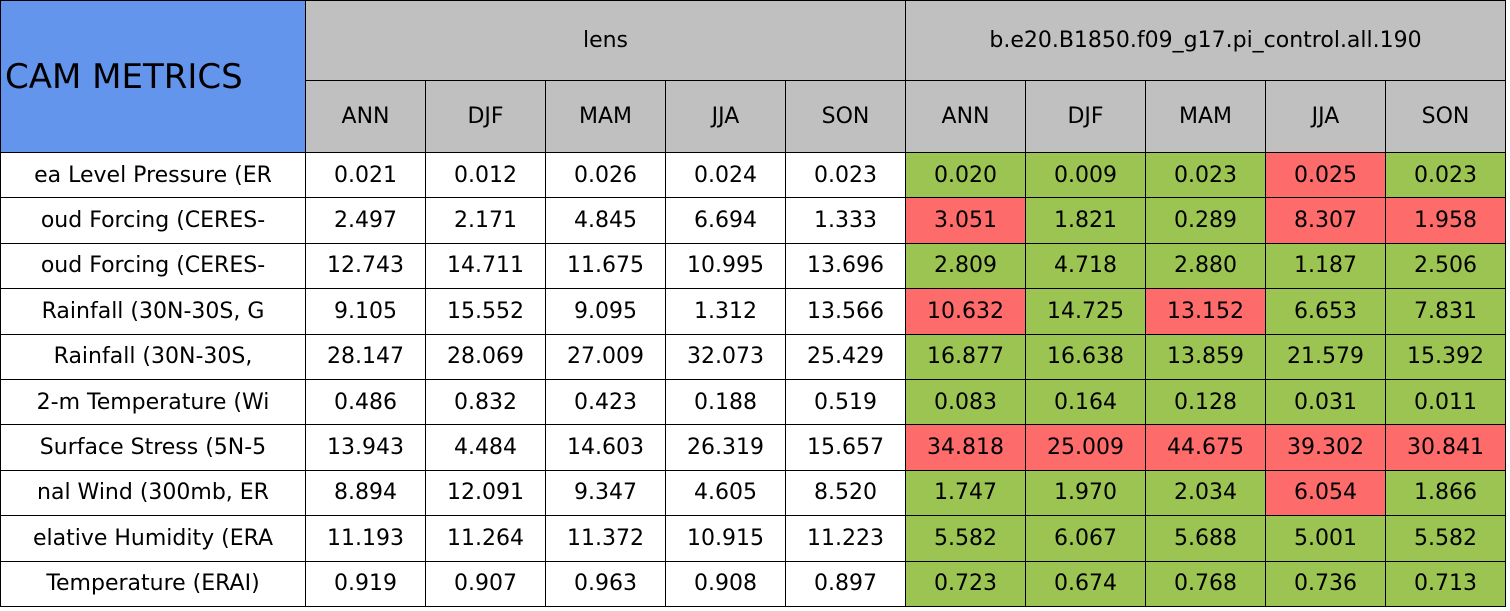  What do you see at coordinates (845, 493) in the screenshot?
I see `value-cell: 8.520` at bounding box center [845, 493].